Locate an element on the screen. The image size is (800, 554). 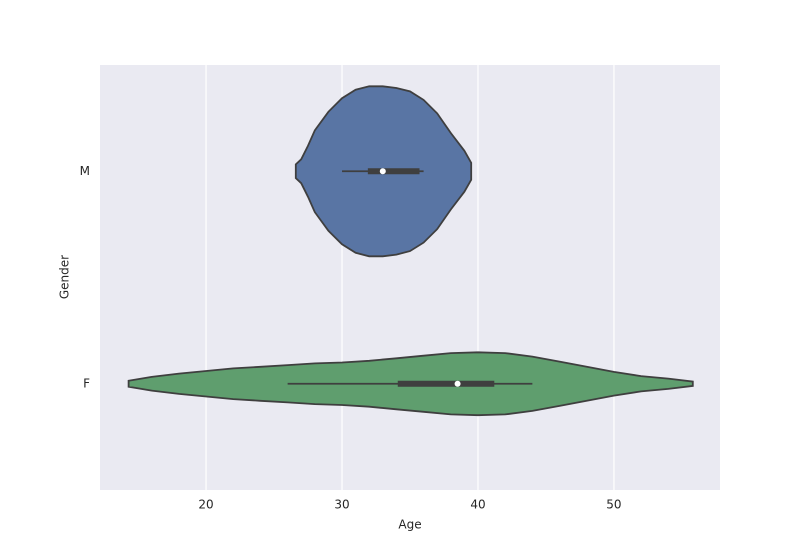
x-axis-label: Age is located at coordinates (409, 525).